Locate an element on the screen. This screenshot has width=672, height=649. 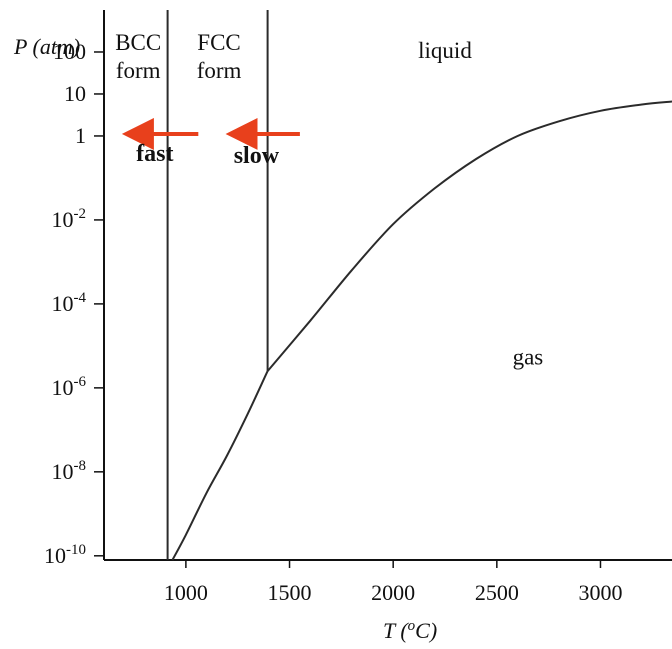
x-axis-label-suffix: C) is located at coordinates (426, 630).